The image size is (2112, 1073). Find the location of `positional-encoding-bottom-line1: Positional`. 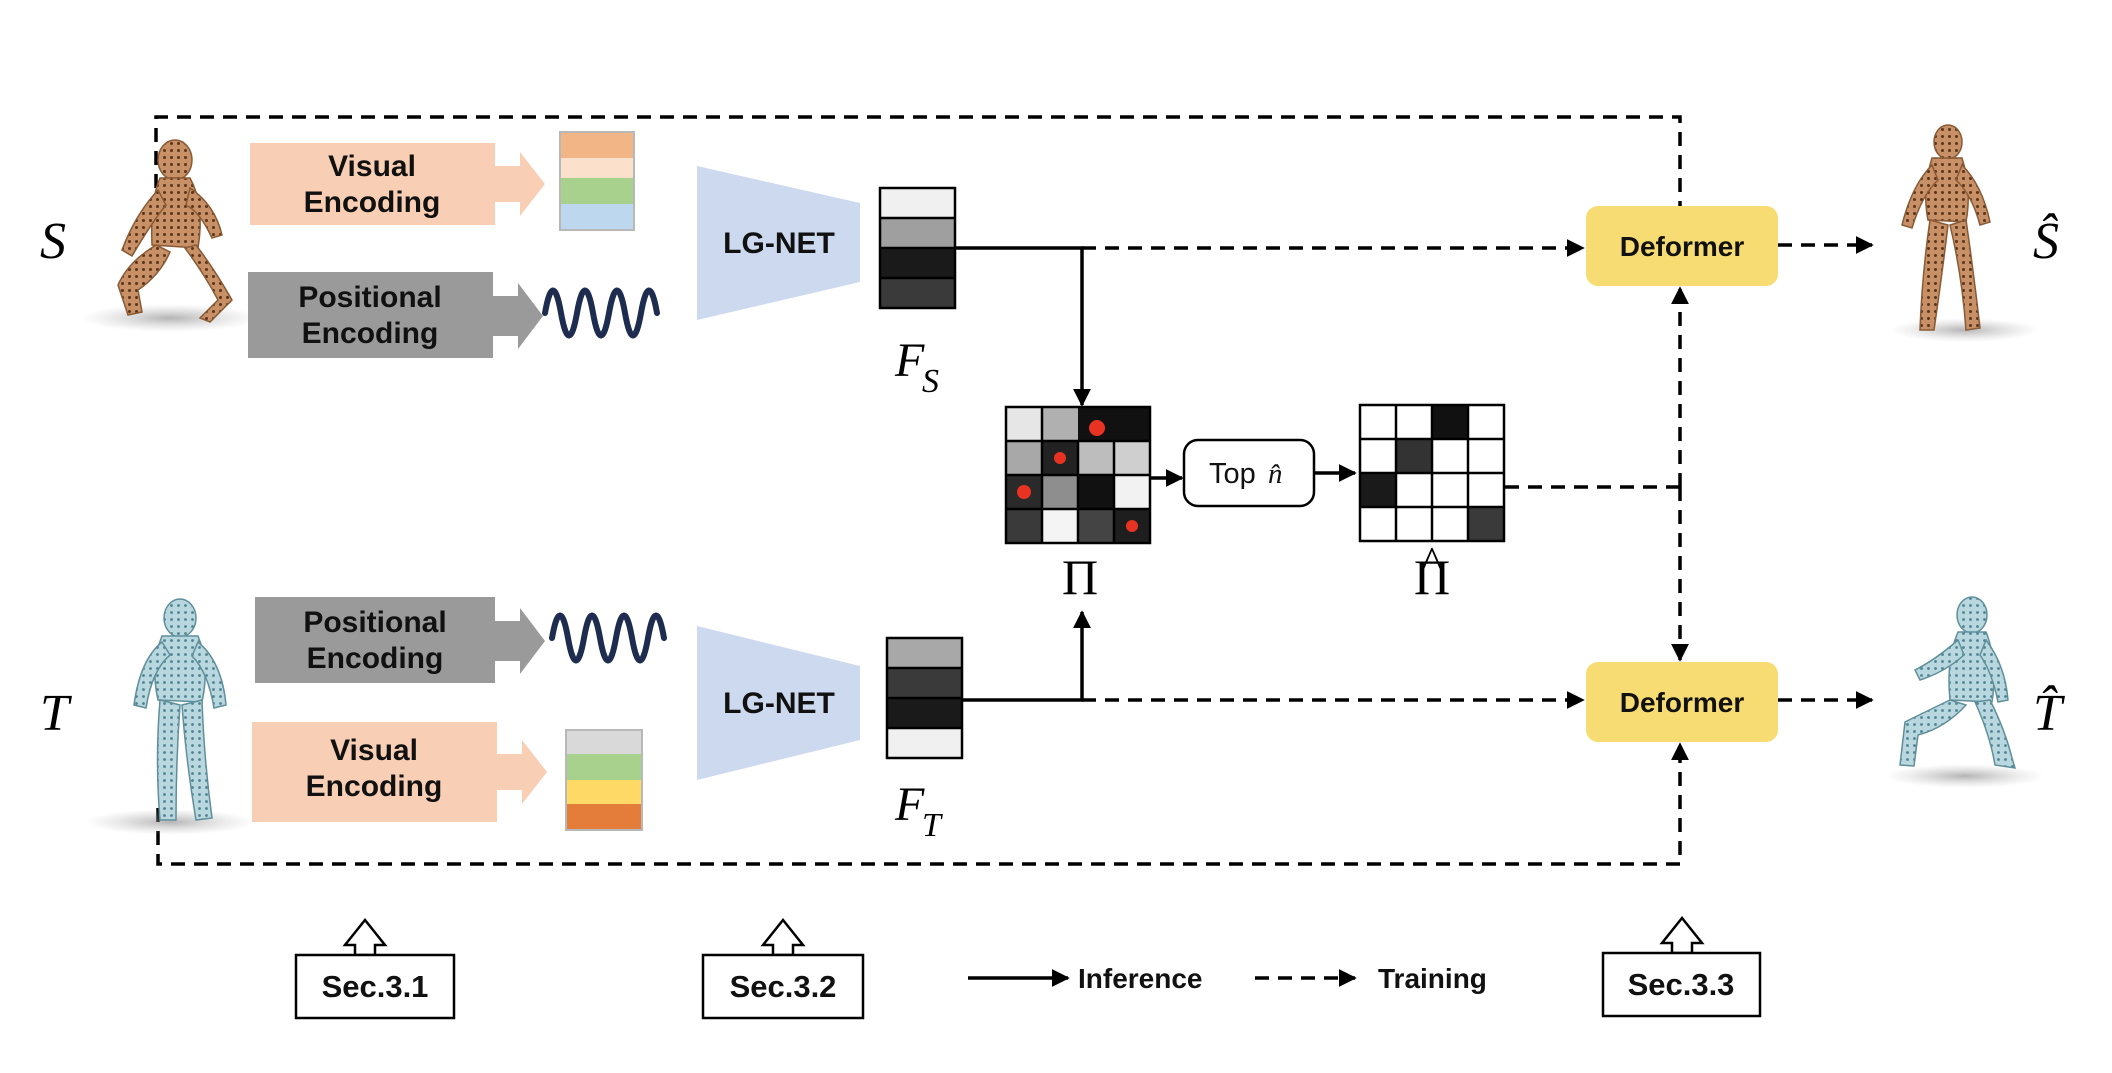

positional-encoding-bottom-line1: Positional is located at coordinates (374, 622).